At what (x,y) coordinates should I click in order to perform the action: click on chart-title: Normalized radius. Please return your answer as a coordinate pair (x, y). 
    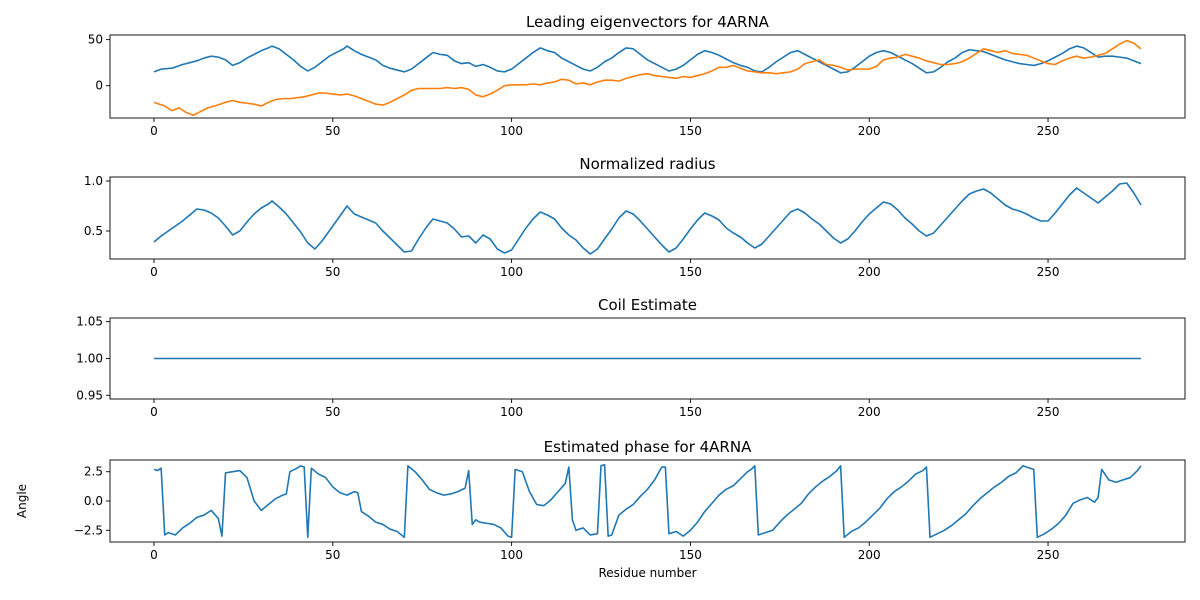
    Looking at the image, I should click on (647, 164).